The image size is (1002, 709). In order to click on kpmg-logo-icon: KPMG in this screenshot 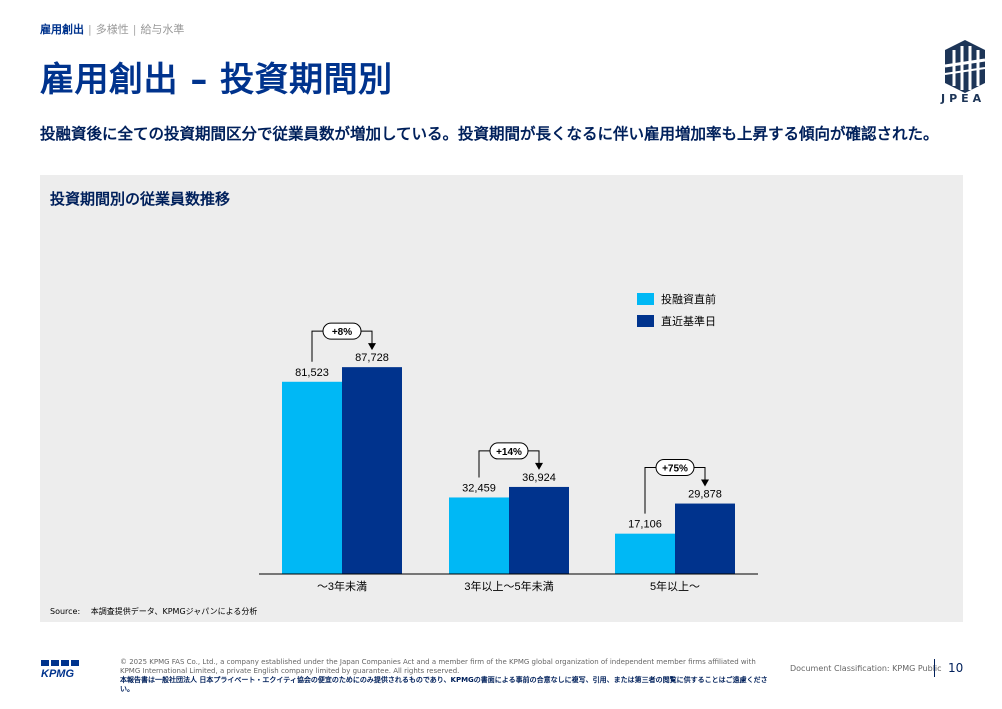, I will do `click(60, 669)`.